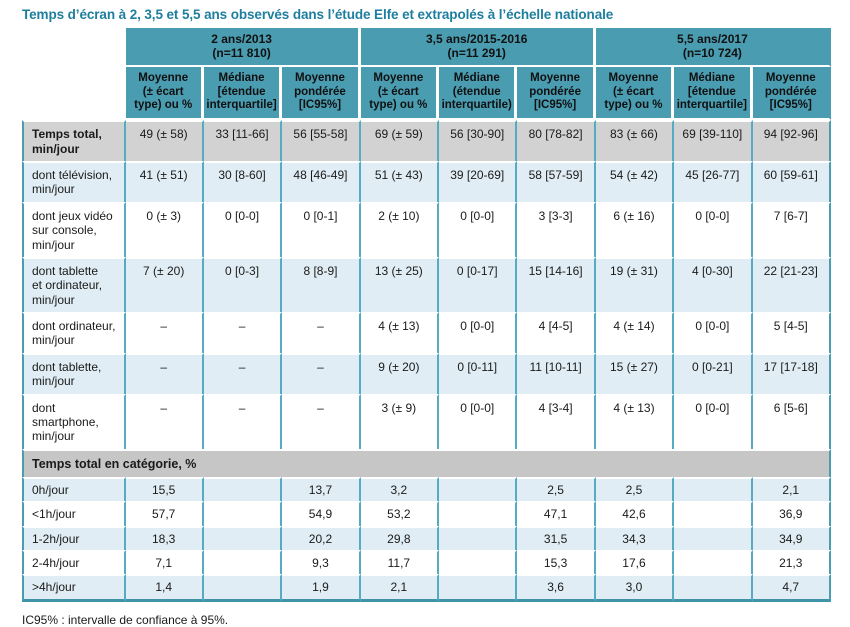 The image size is (850, 627). What do you see at coordinates (74, 140) in the screenshot?
I see `row-label: Temps total, min/jour` at bounding box center [74, 140].